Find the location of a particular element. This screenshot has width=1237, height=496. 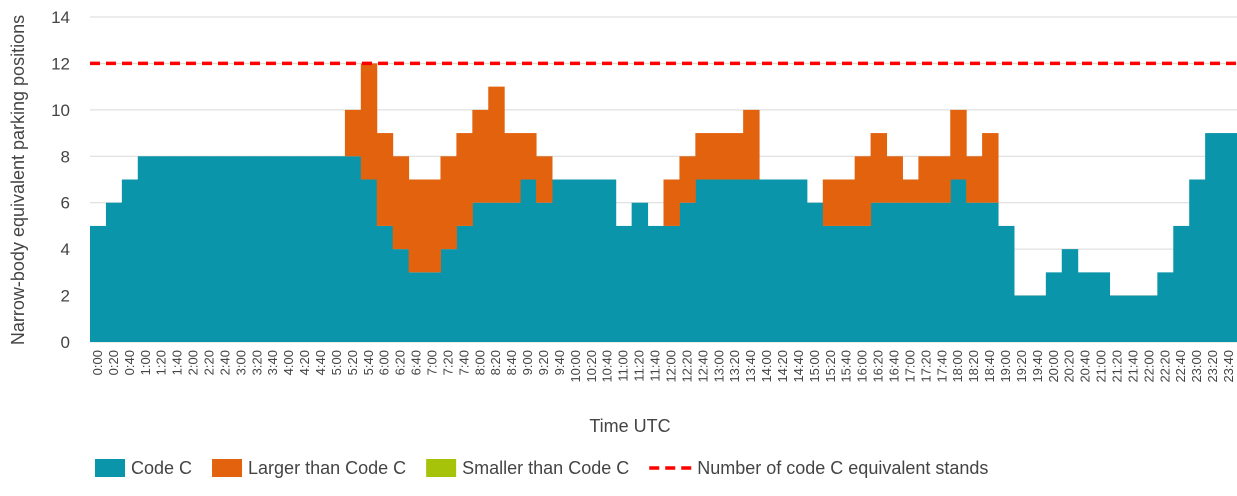

x-tick-label: 16:20 is located at coordinates (878, 366).